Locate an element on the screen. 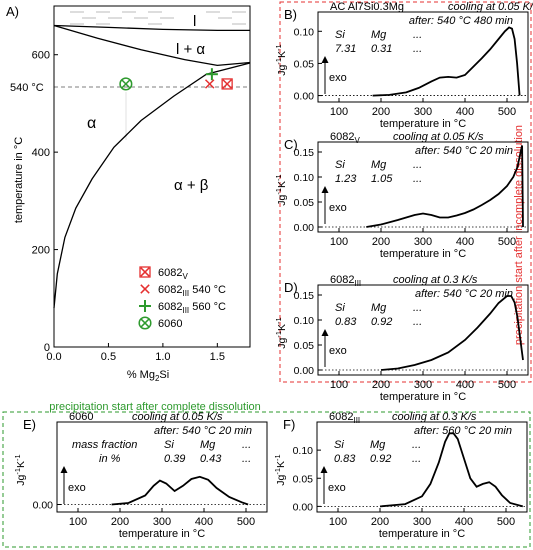 The width and height of the screenshot is (533, 550). x-tick-label: 0.0 is located at coordinates (53, 357).